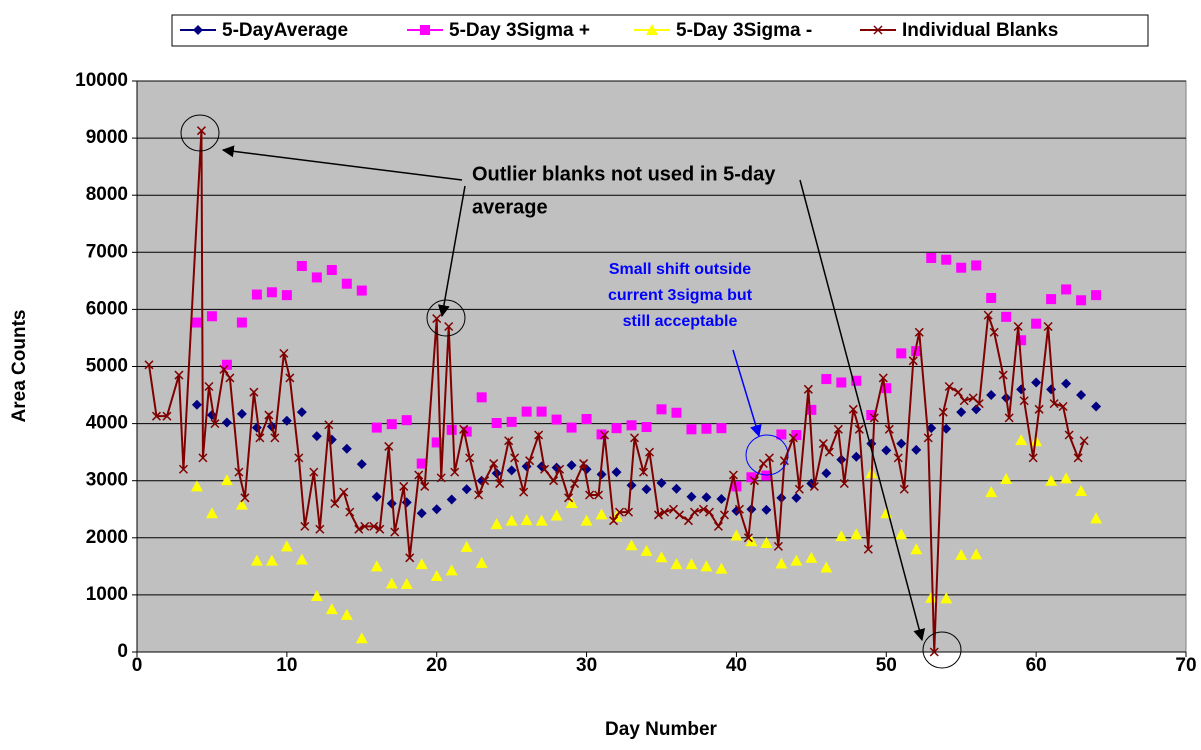 Image resolution: width=1201 pixels, height=750 pixels. I want to click on y-tick-label: 4000, so click(107, 423).